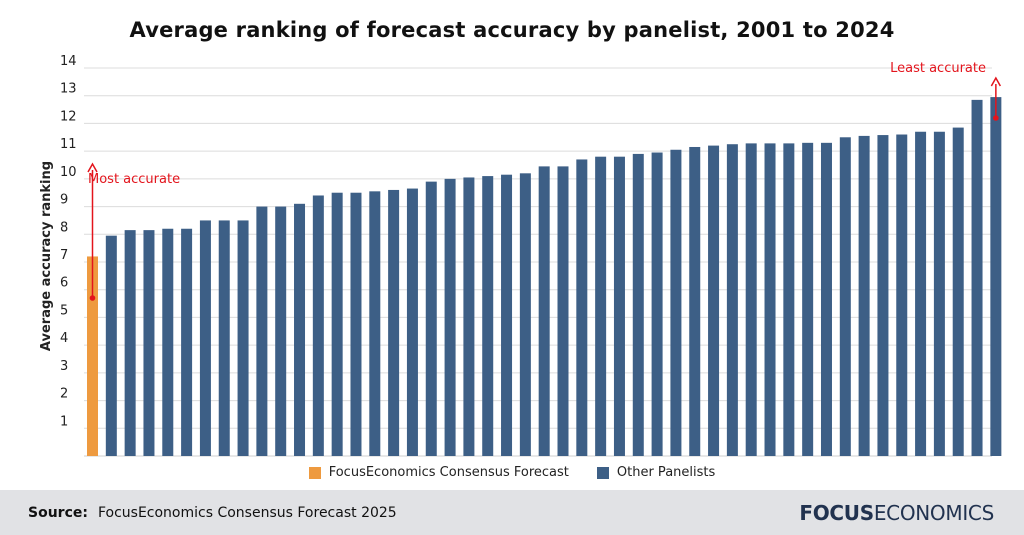 The height and width of the screenshot is (535, 1024). What do you see at coordinates (68, 116) in the screenshot?
I see `y-tick-label: 12` at bounding box center [68, 116].